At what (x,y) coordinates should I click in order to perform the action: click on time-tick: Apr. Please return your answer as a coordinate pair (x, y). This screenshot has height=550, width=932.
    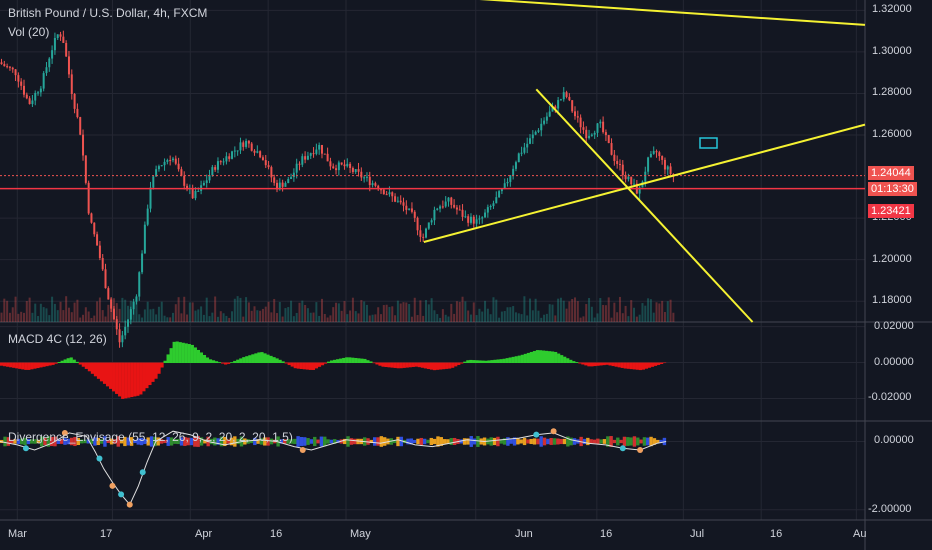
    Looking at the image, I should click on (204, 534).